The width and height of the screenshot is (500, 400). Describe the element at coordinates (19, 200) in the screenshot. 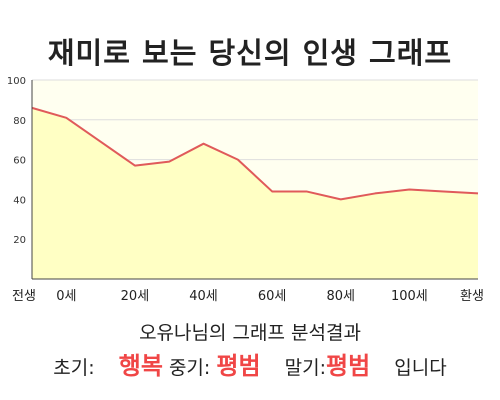

I see `y-tick-label: 40` at that location.